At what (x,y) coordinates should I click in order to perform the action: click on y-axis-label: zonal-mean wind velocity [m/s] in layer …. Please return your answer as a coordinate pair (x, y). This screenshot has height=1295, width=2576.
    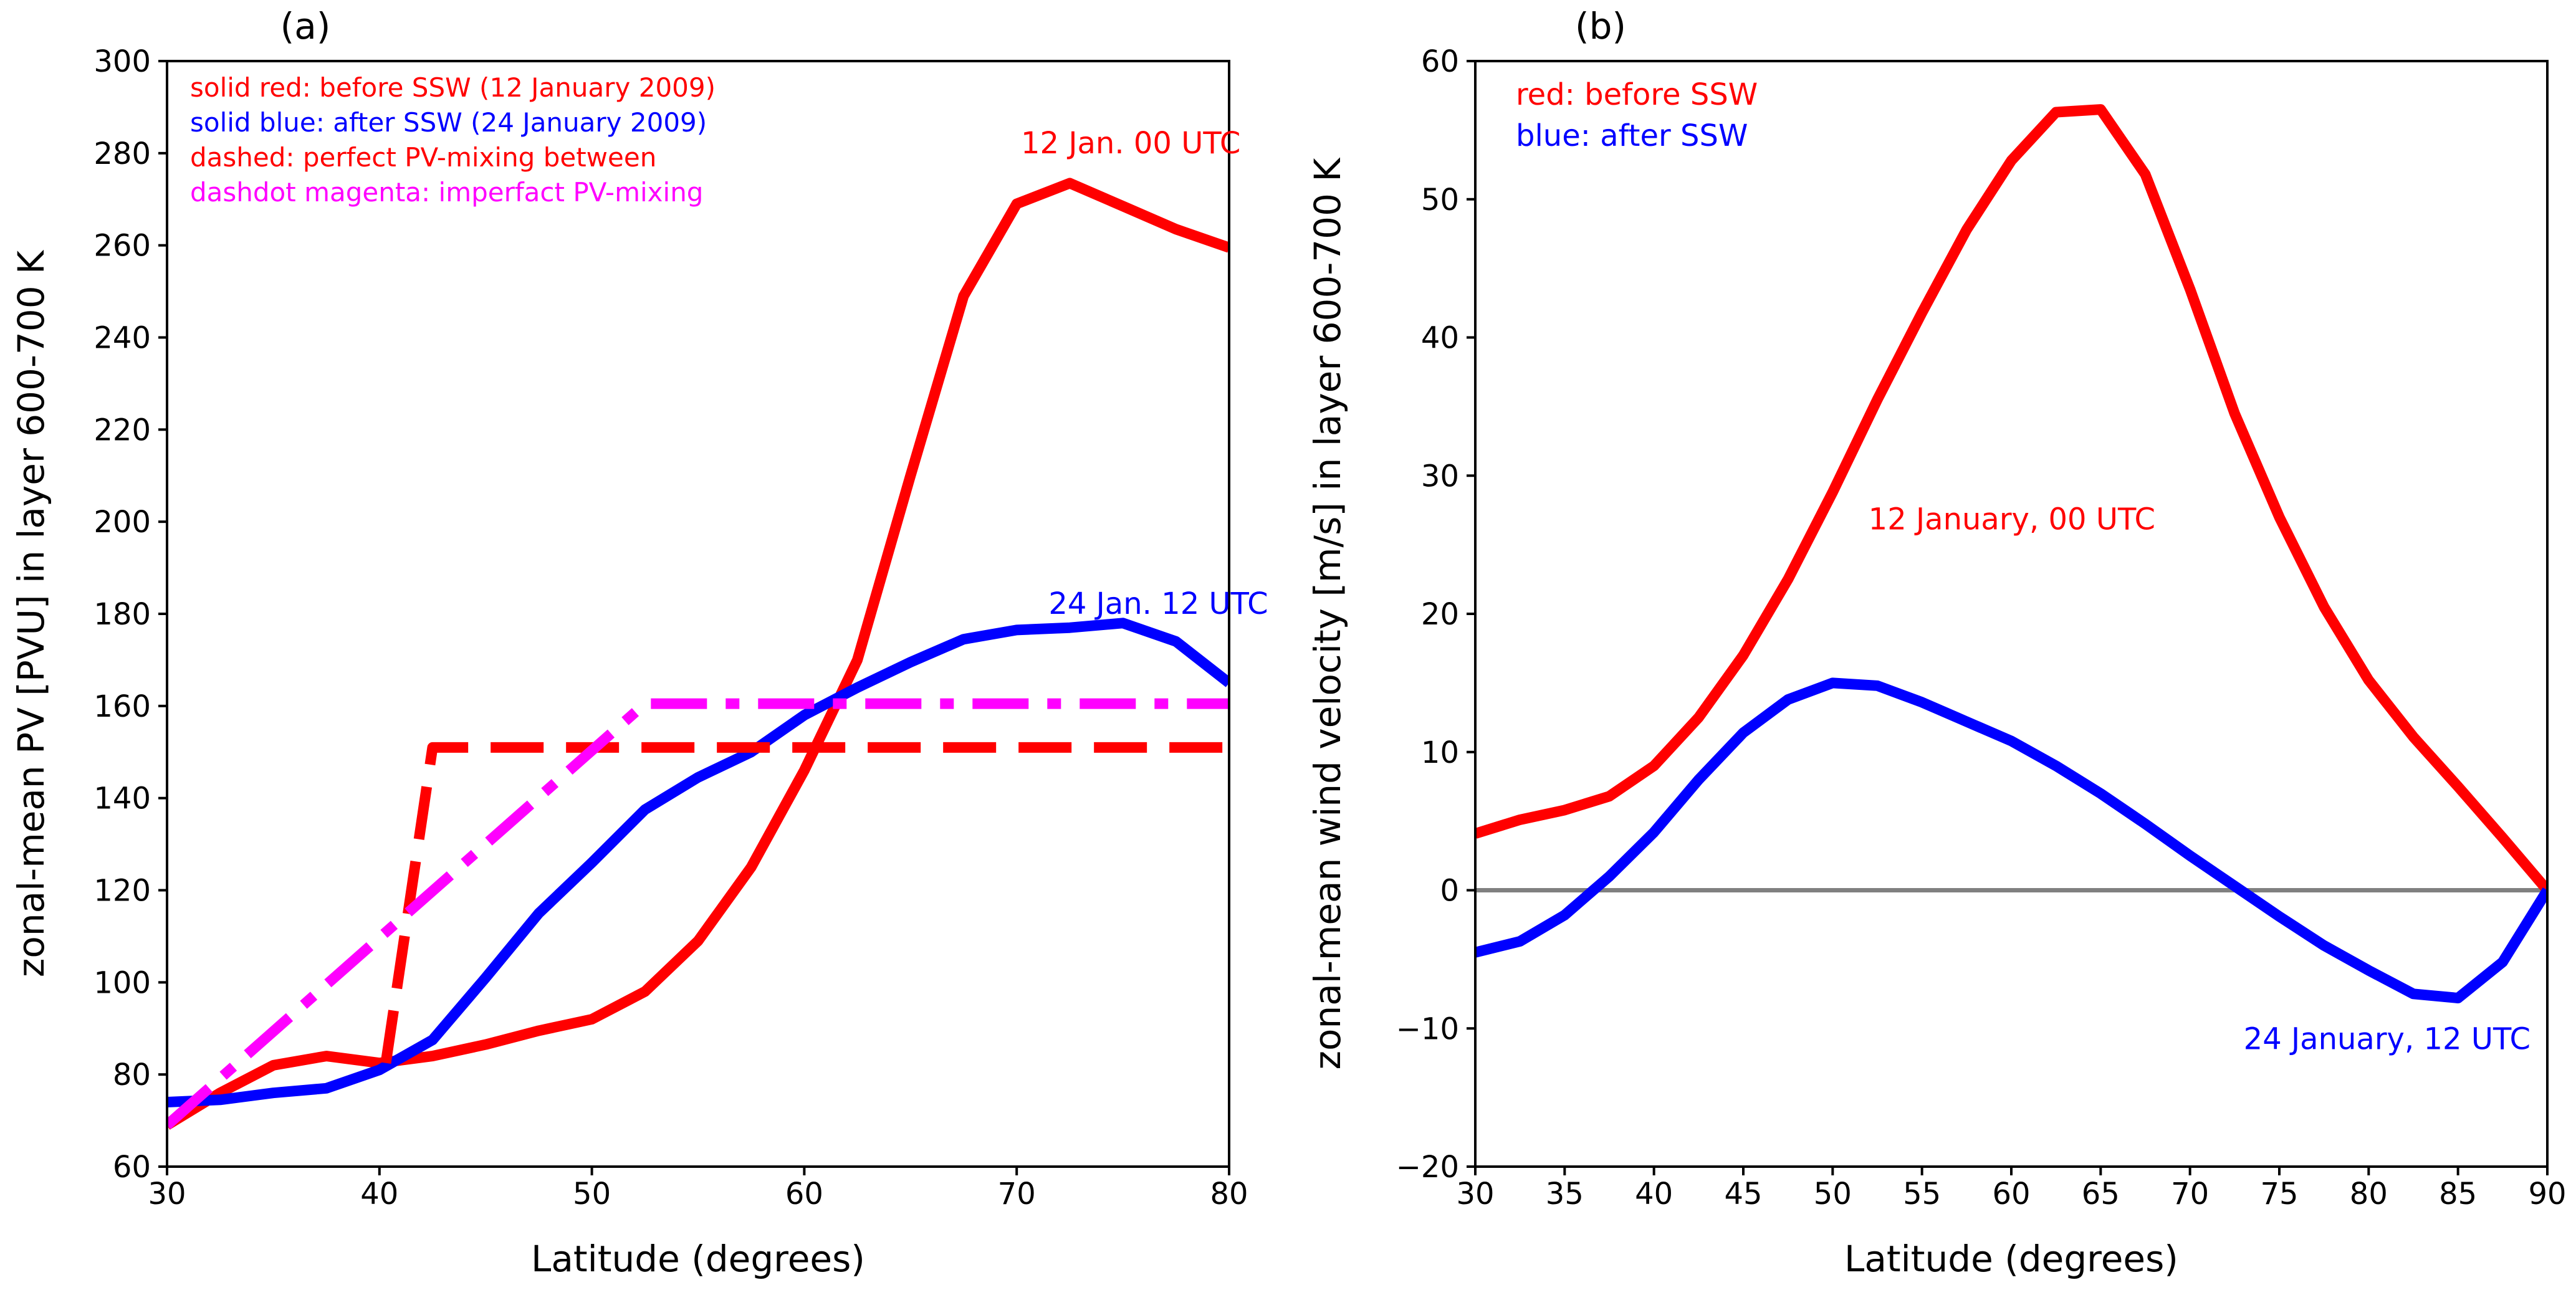
    Looking at the image, I should click on (1328, 613).